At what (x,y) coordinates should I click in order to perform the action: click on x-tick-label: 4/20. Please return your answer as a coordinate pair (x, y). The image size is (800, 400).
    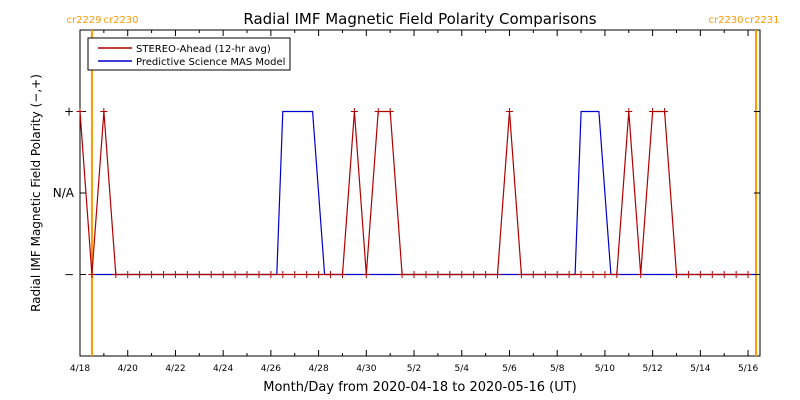
    Looking at the image, I should click on (128, 369).